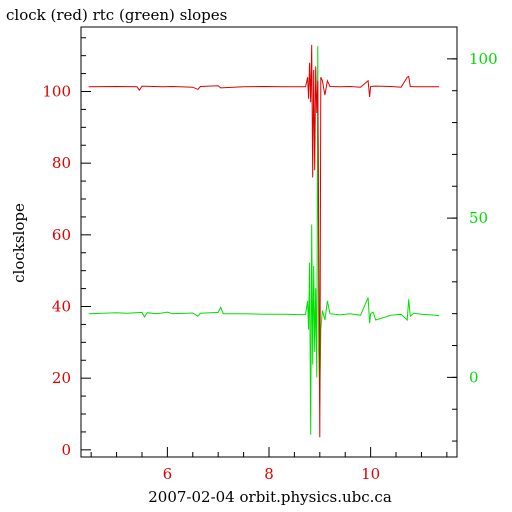 This screenshot has height=512, width=512. I want to click on left-y-axis: 0 20 40 60 80 100, so click(66, 248).